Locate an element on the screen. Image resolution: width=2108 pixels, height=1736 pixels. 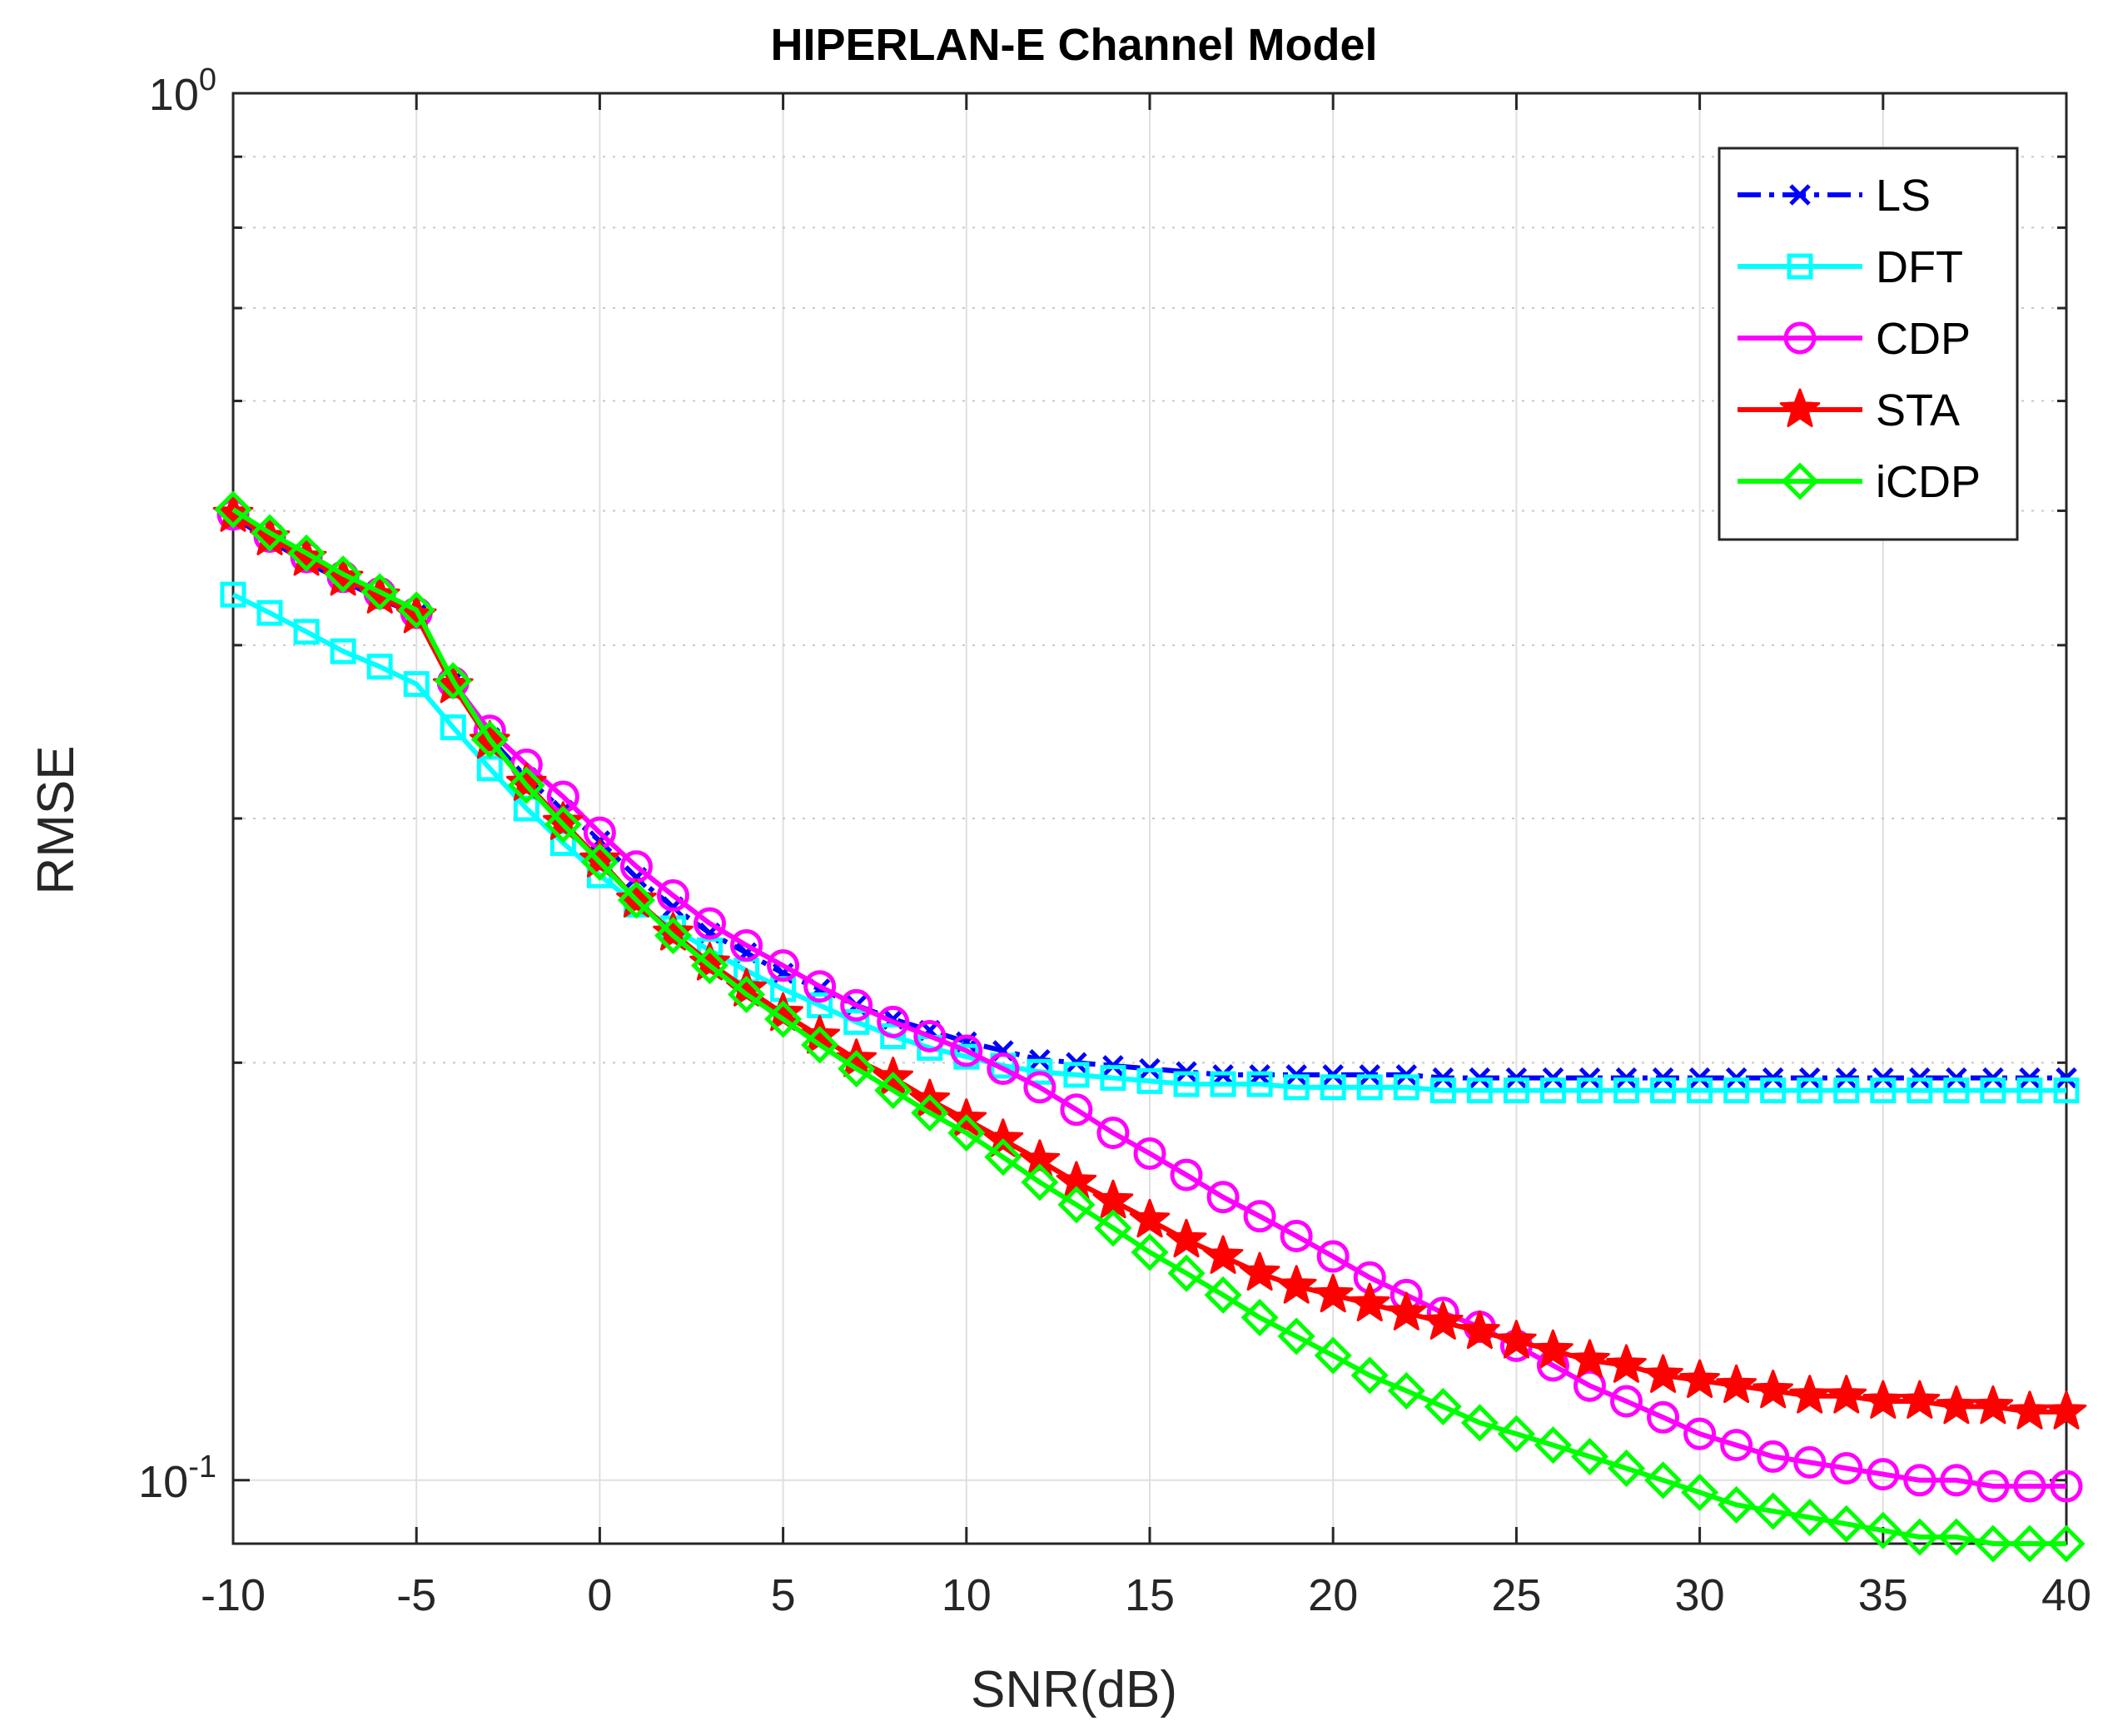
x-tick-label: 10 is located at coordinates (967, 1595).